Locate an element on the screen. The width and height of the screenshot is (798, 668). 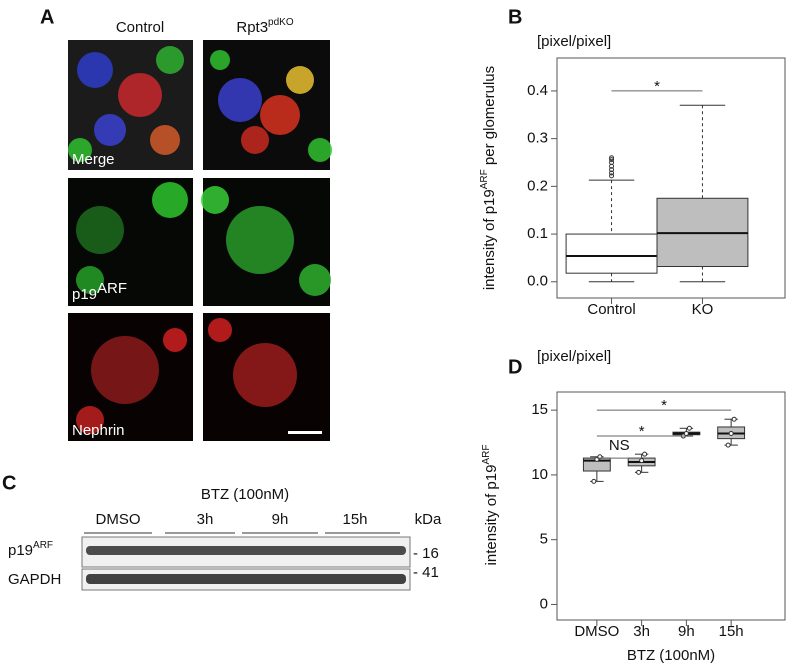
column-label: Rpt3pdKO is located at coordinates (264, 26).